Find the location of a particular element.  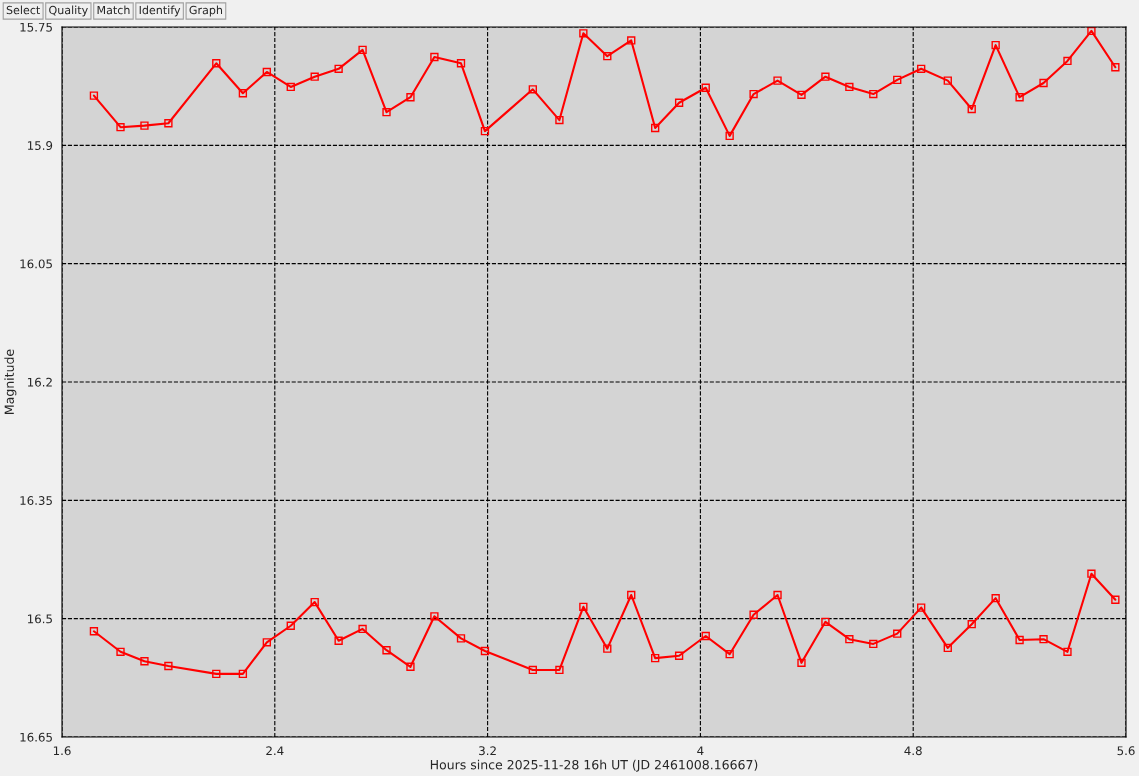

y-tick-label: 15.75 is located at coordinates (36, 27).